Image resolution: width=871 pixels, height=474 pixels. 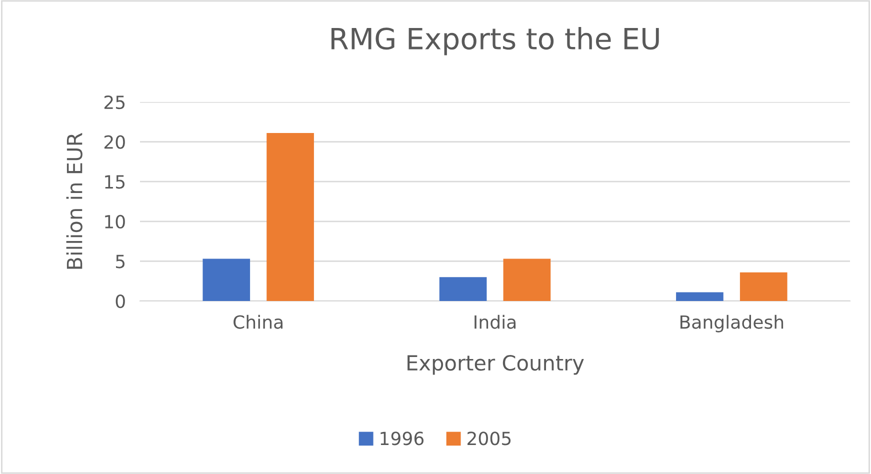 What do you see at coordinates (495, 321) in the screenshot?
I see `x-tick-label: India` at bounding box center [495, 321].